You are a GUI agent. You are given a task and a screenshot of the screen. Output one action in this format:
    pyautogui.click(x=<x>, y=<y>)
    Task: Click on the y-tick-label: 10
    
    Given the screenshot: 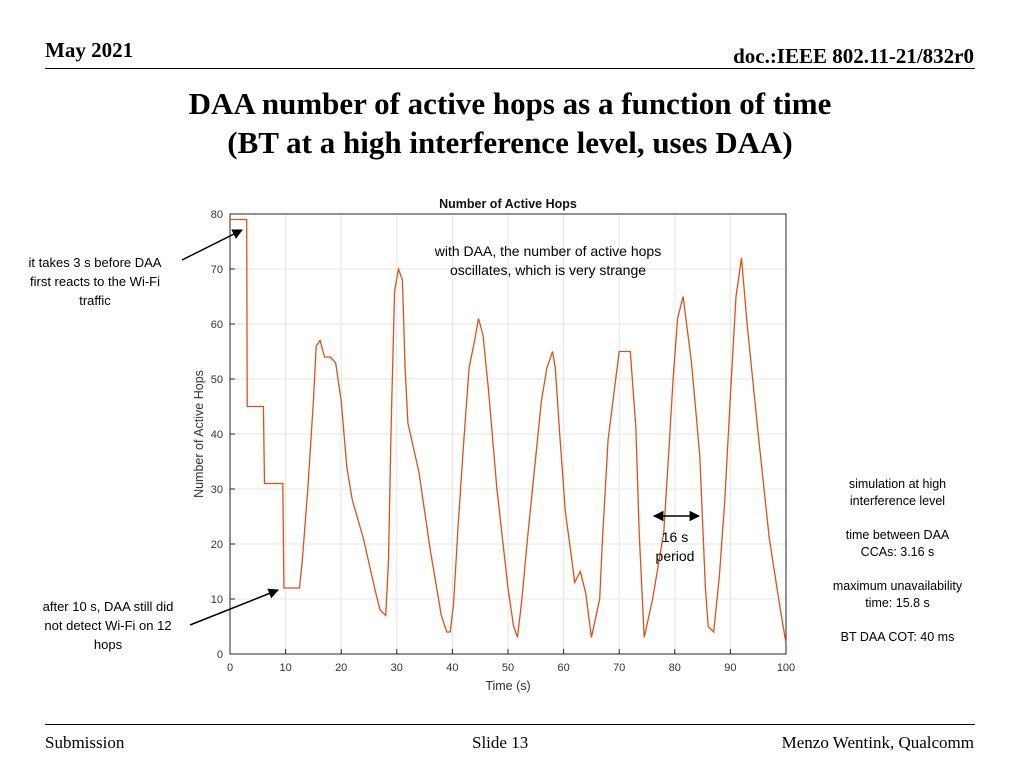 What is the action you would take?
    pyautogui.click(x=217, y=600)
    